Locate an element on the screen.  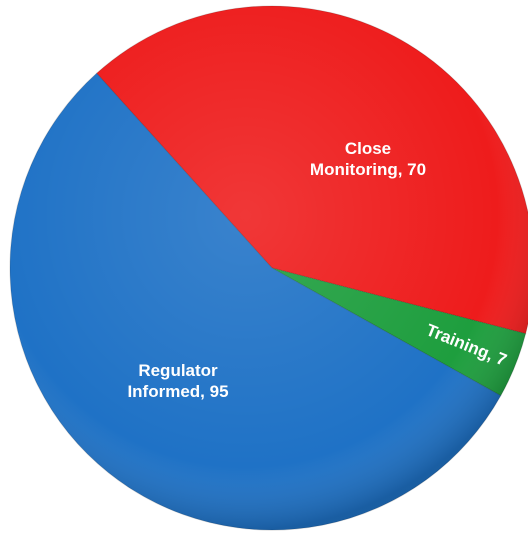
data-label: Regulator Informed, 95 is located at coordinates (177, 381).